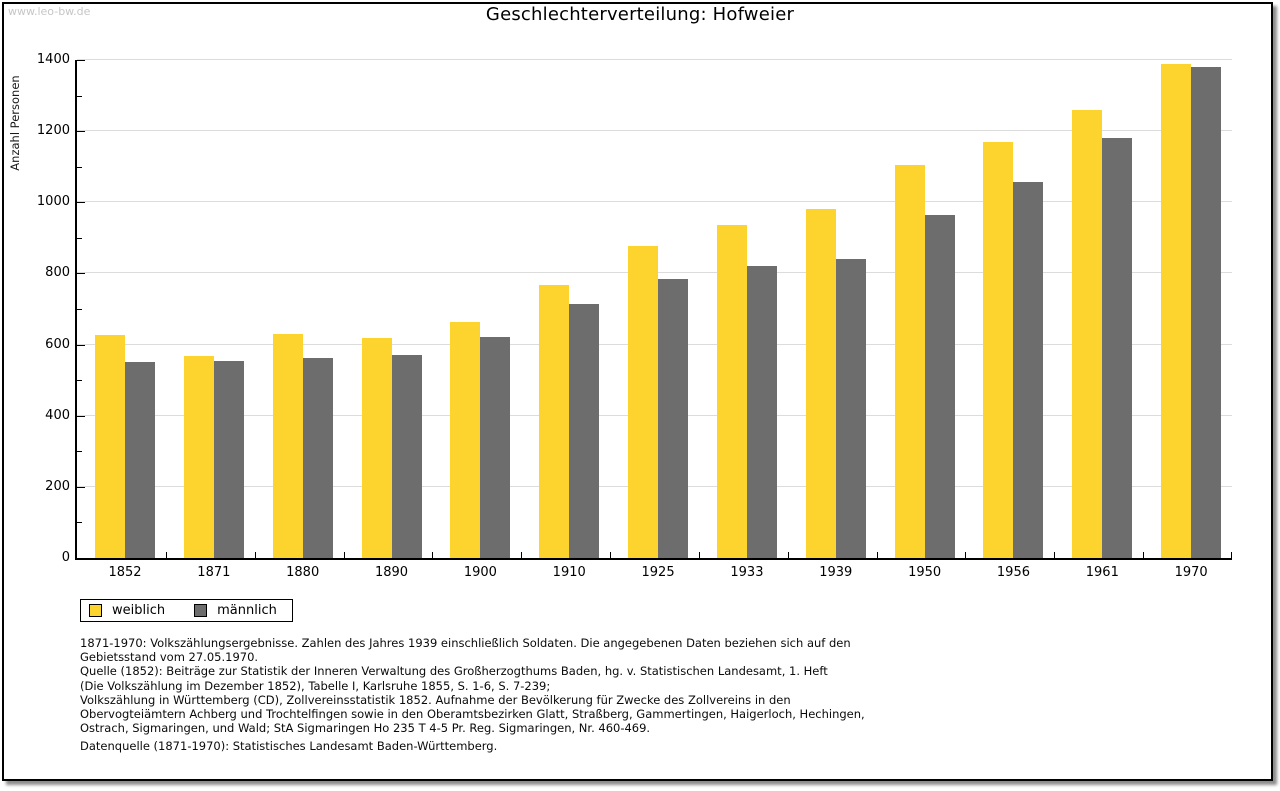 The height and width of the screenshot is (791, 1280). What do you see at coordinates (317, 458) in the screenshot?
I see `bar-männlich-1880` at bounding box center [317, 458].